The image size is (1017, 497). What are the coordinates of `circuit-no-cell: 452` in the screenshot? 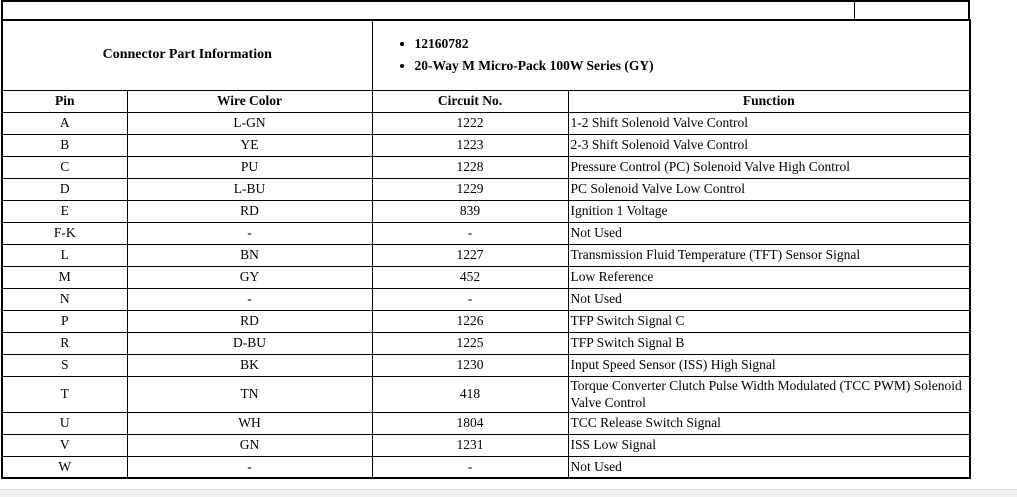 It's located at (470, 277).